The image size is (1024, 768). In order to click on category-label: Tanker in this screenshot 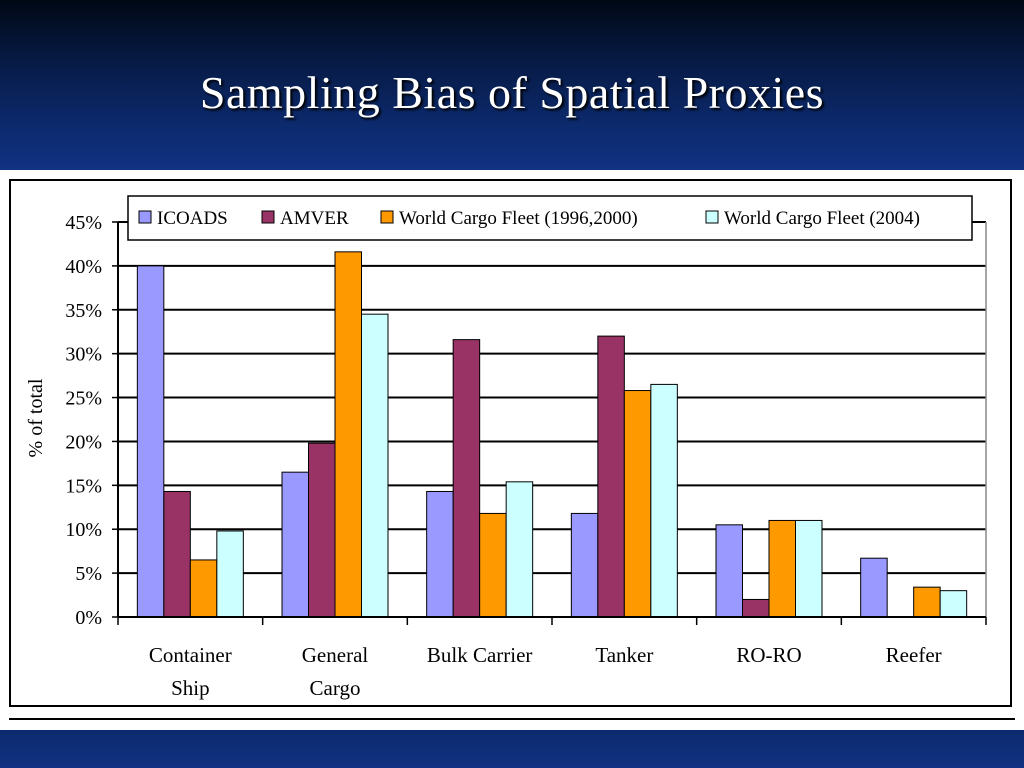, I will do `click(624, 655)`.